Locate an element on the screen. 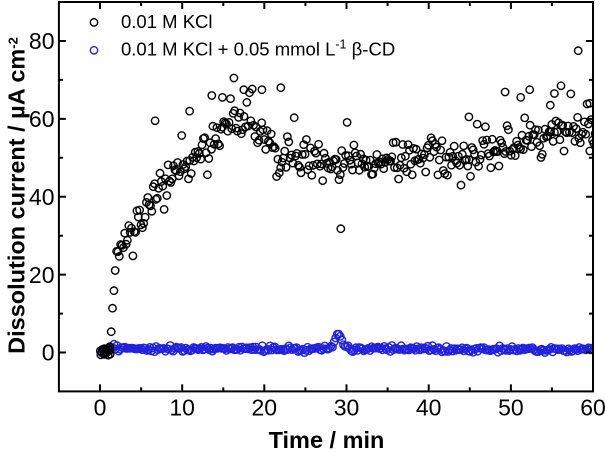 Image resolution: width=605 pixels, height=452 pixels. svg-text: 30 is located at coordinates (347, 408).